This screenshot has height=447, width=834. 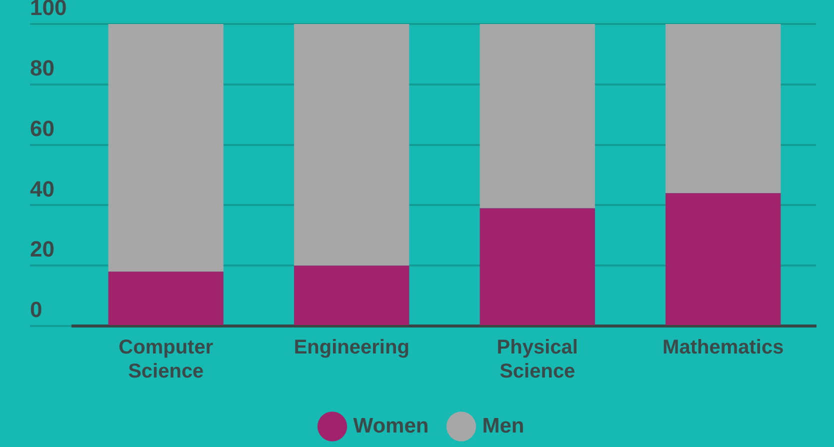 What do you see at coordinates (42, 67) in the screenshot?
I see `y-tick-label: 80` at bounding box center [42, 67].